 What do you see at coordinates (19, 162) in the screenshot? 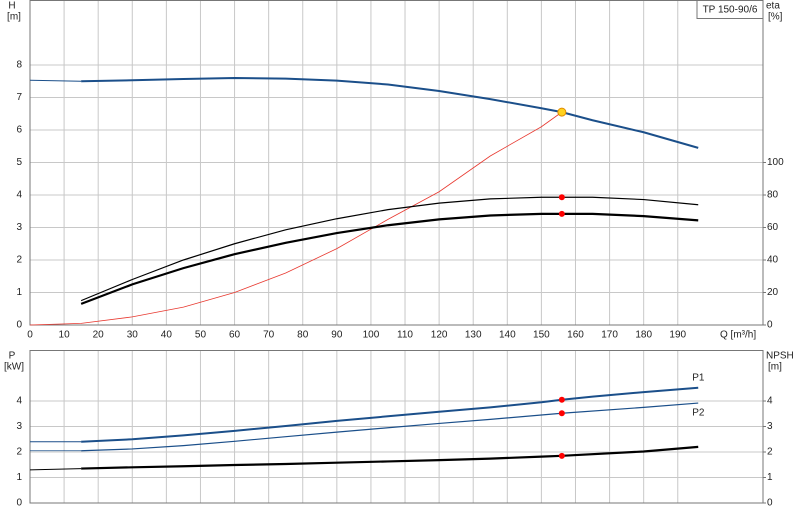
I see `y-tick-label: 5` at bounding box center [19, 162].